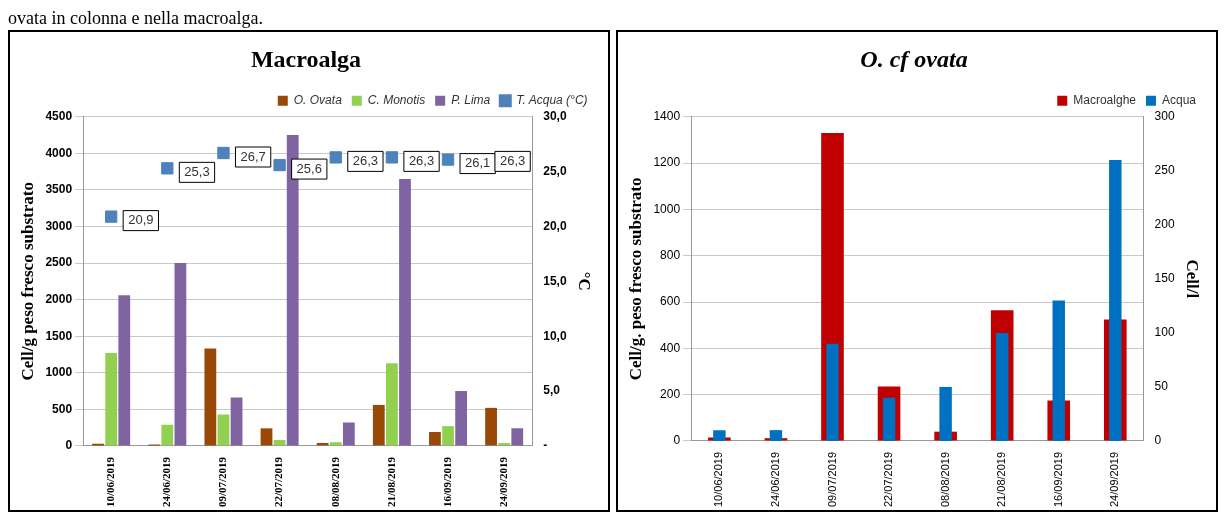 The image size is (1226, 520). What do you see at coordinates (141, 220) in the screenshot?
I see `data-label: 20,9` at bounding box center [141, 220].